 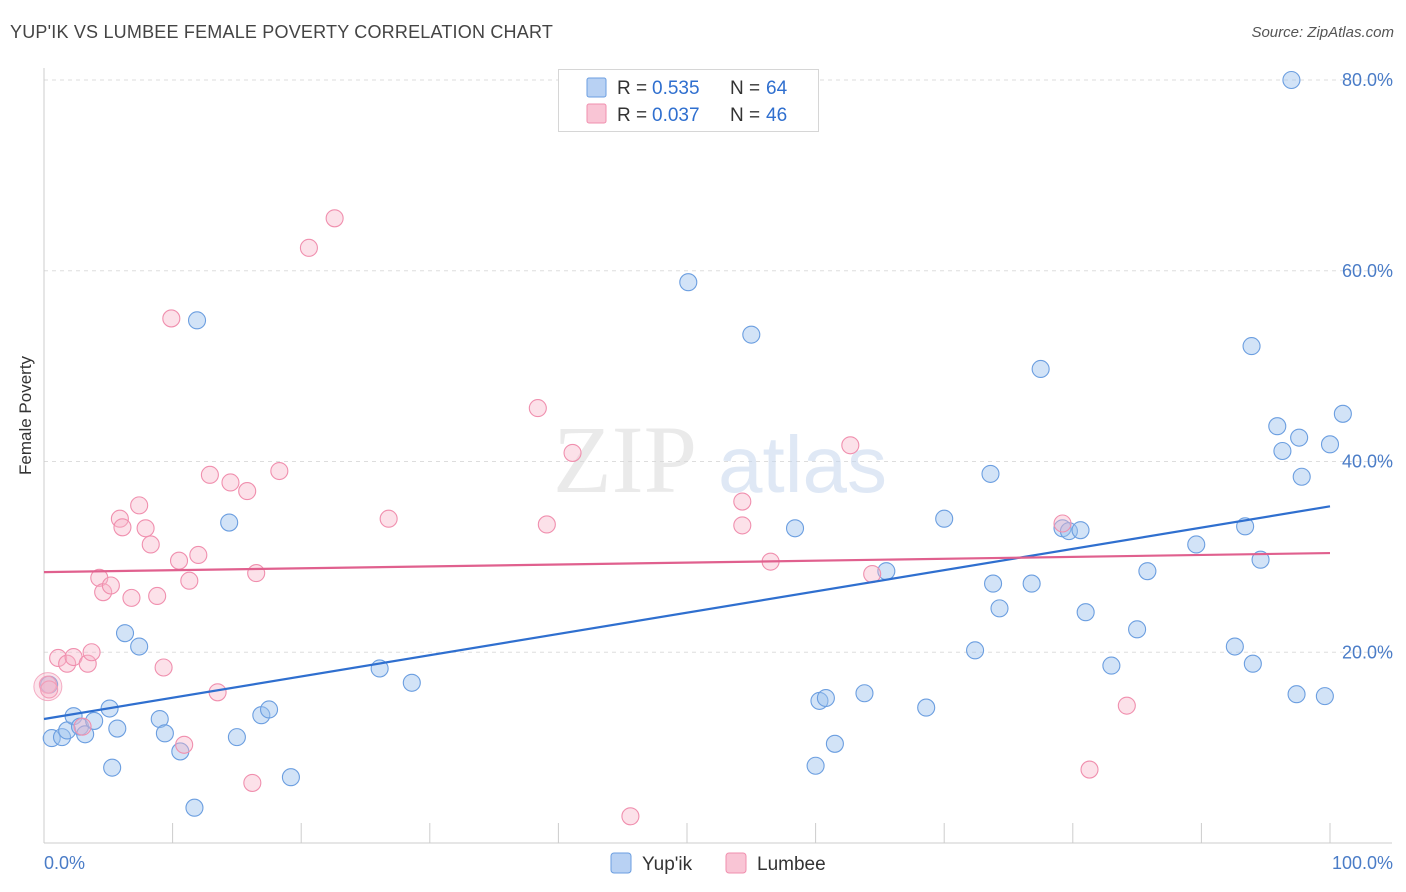 I want to click on y-tick-label-60: 60.0%, so click(x=1367, y=271).